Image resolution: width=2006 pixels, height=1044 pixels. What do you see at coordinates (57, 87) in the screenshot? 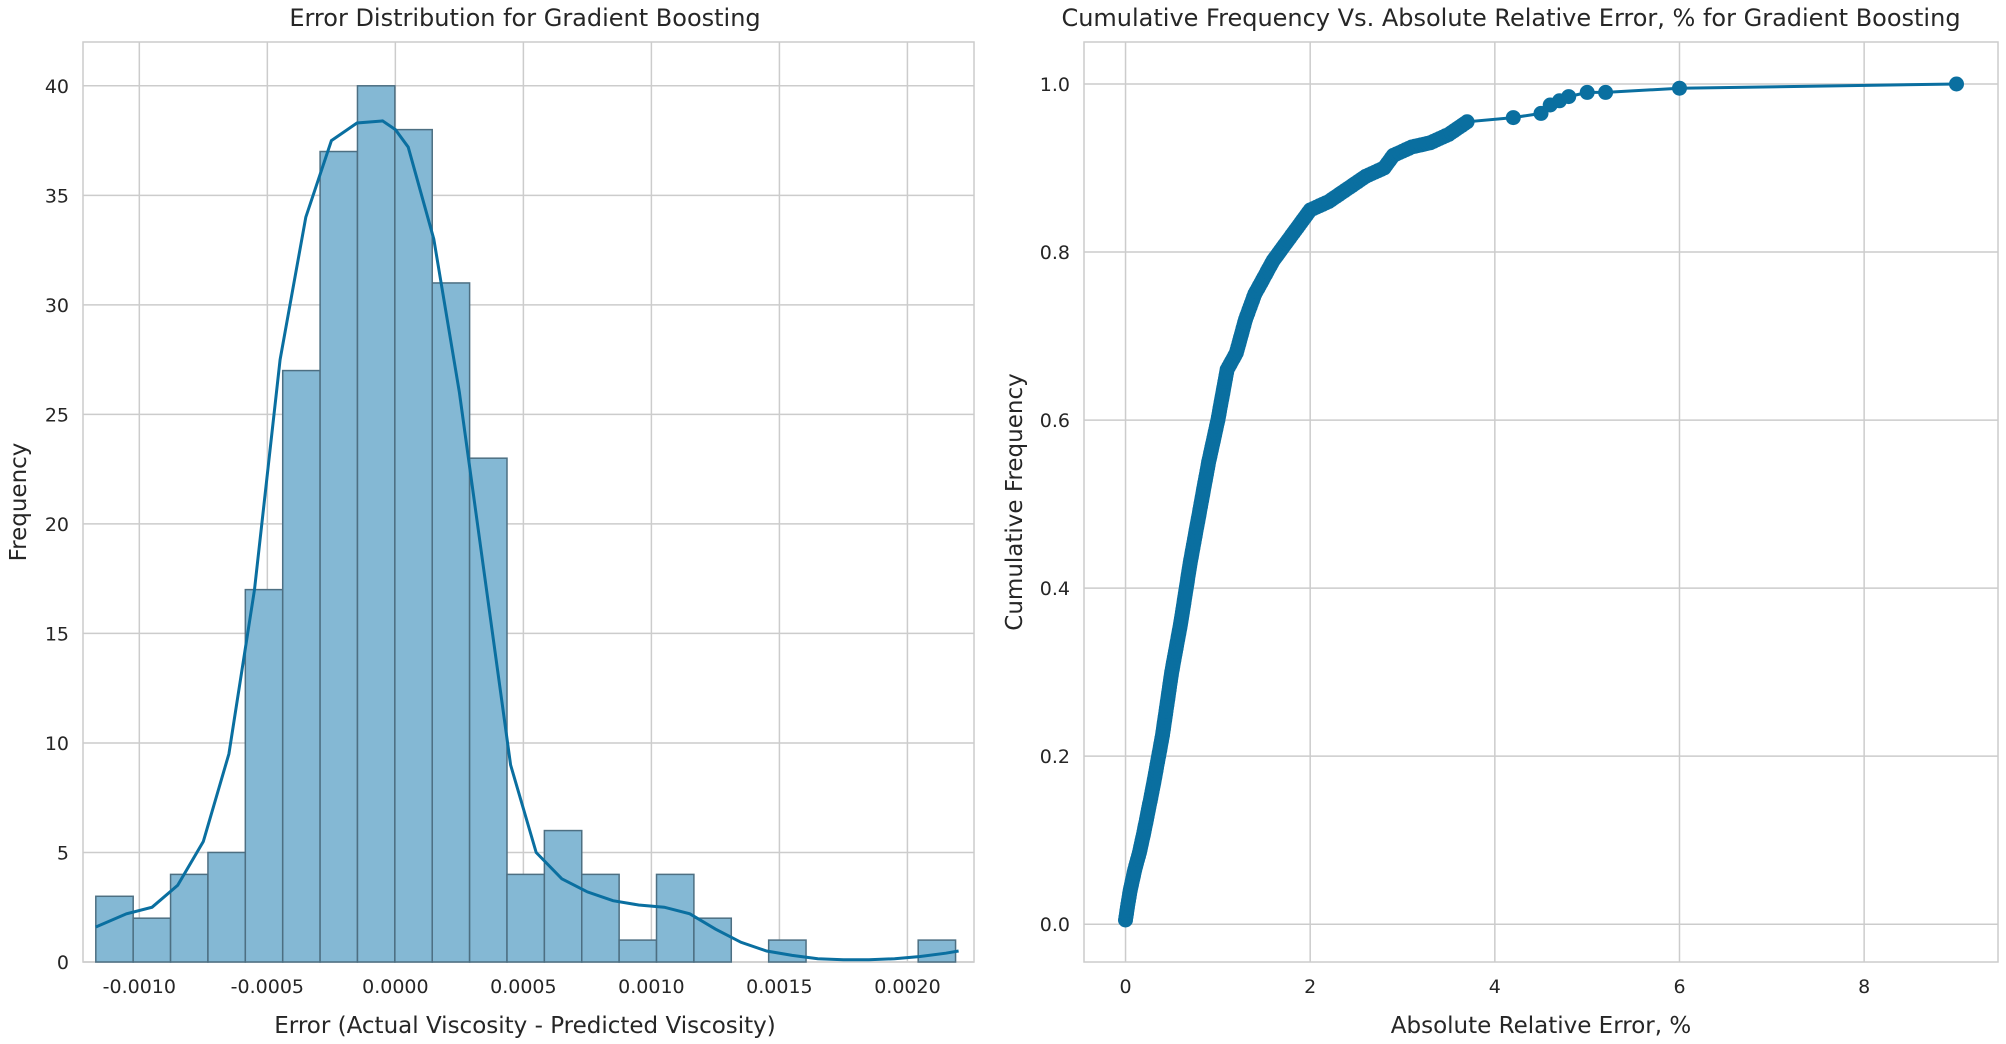
I see `y-tick-label: 40` at bounding box center [57, 87].